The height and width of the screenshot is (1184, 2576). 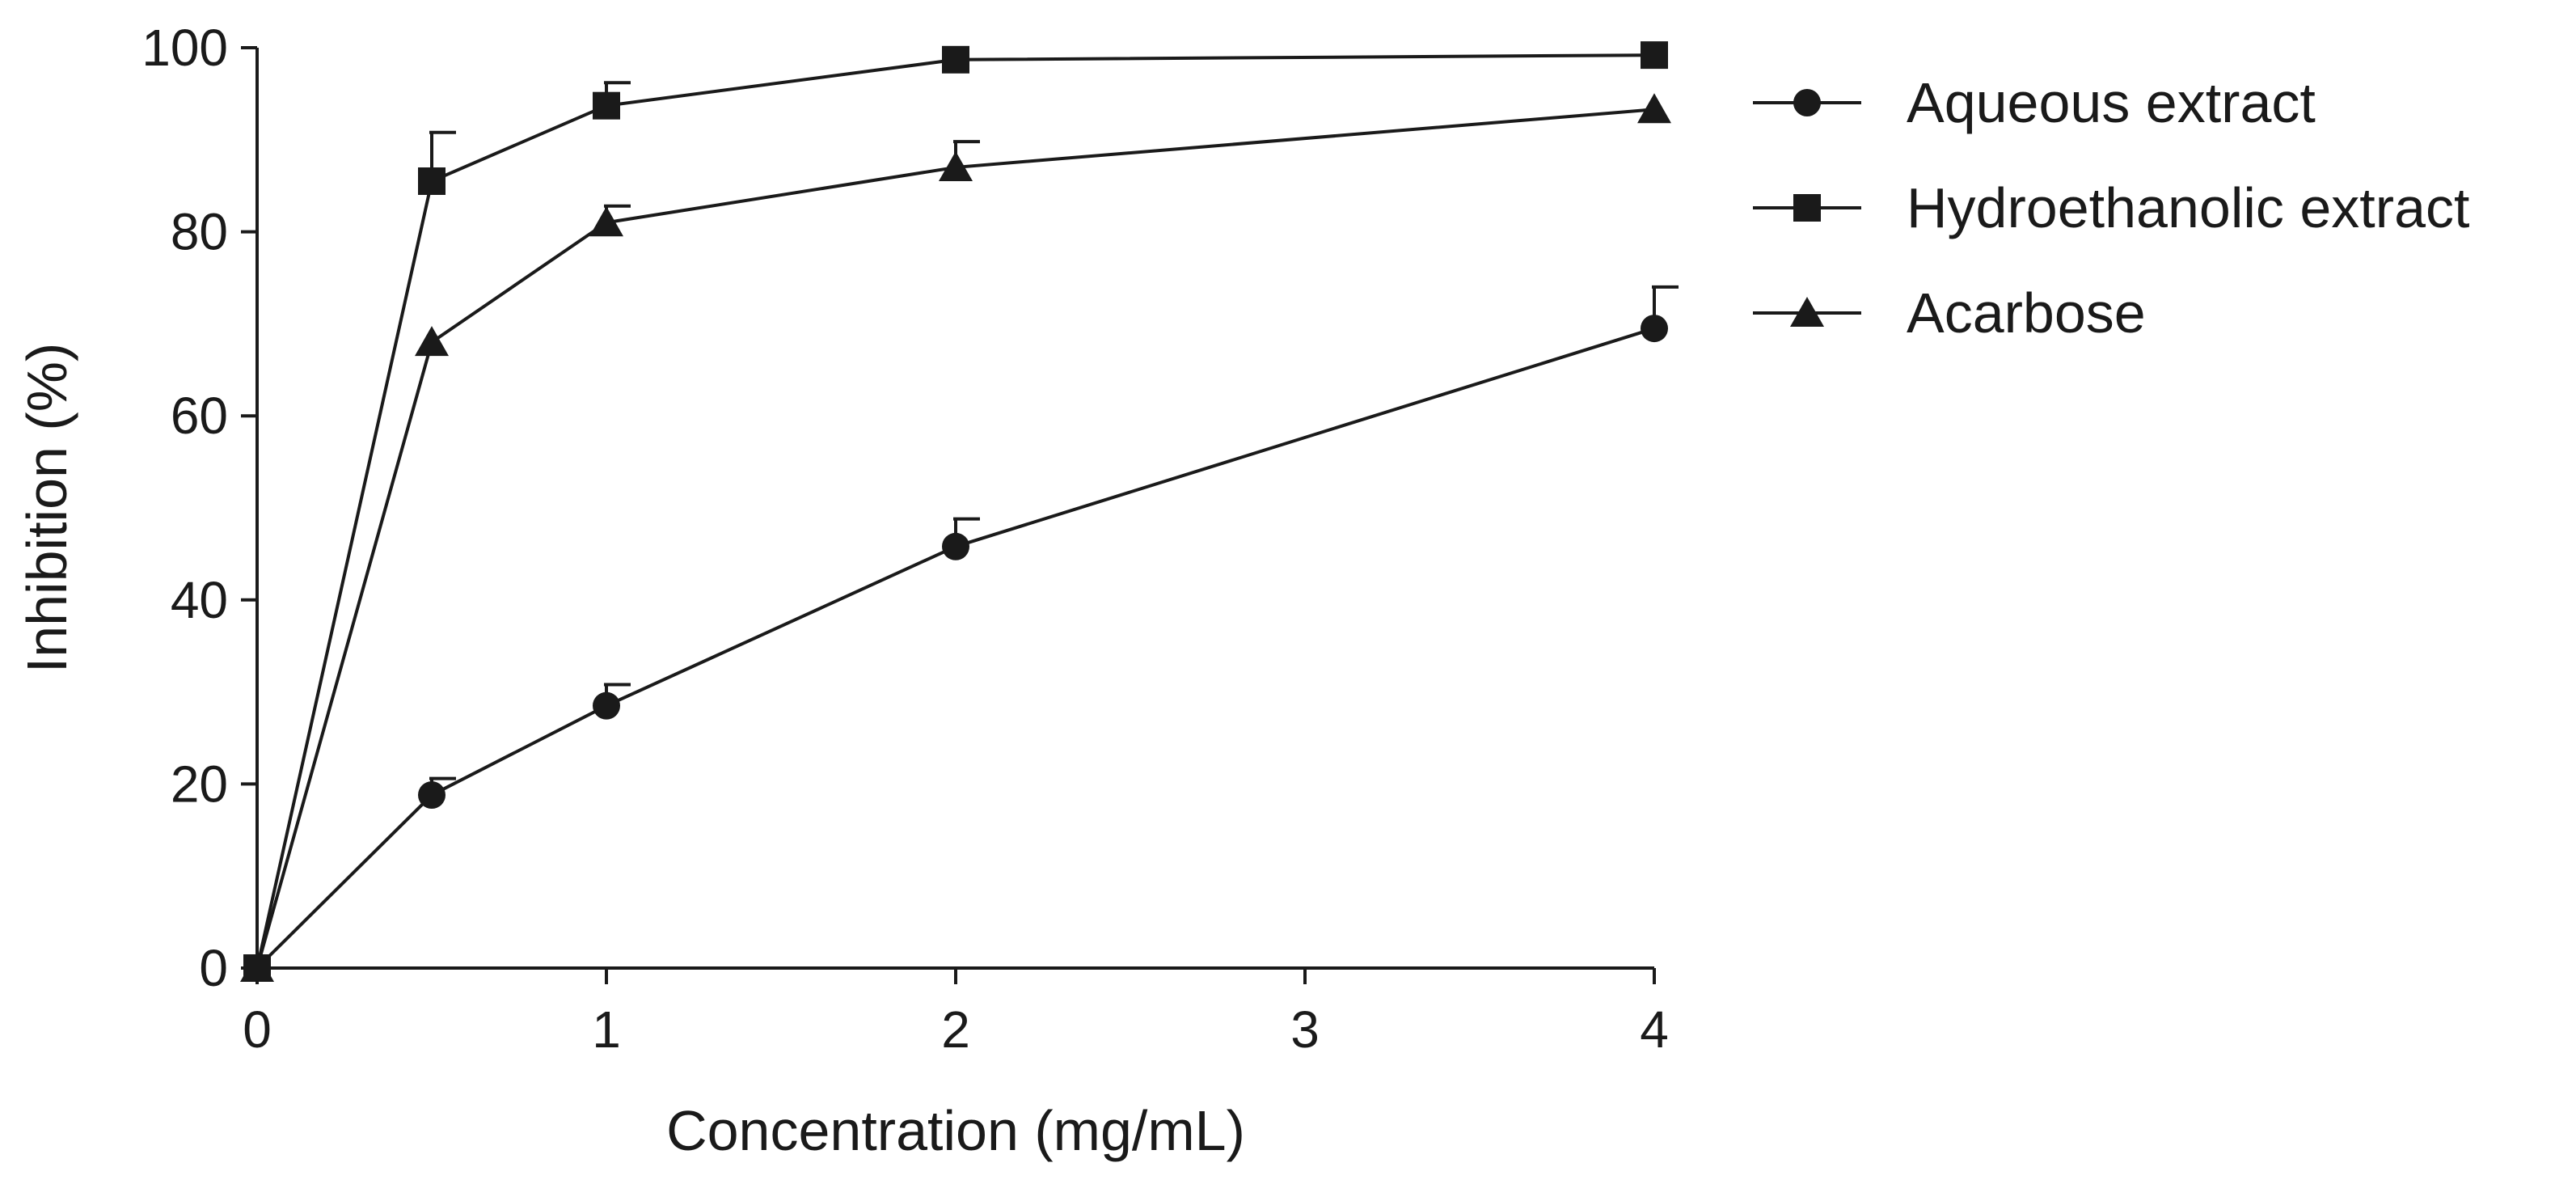 I want to click on legend-item: Hydroethanolic extract, so click(x=2111, y=207).